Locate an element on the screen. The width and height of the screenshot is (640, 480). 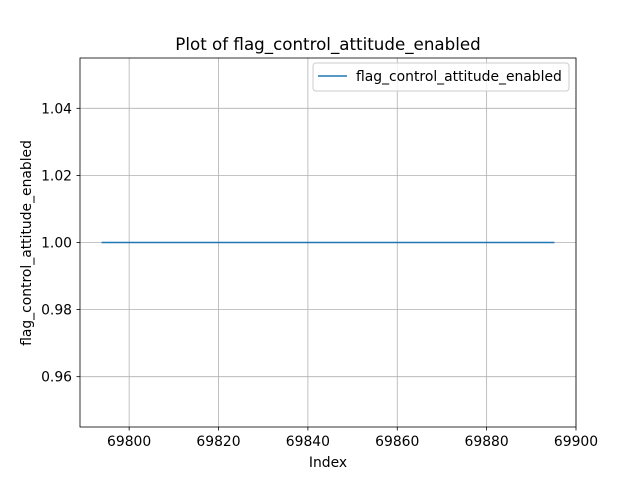
x-tick-label: 69860 is located at coordinates (397, 442).